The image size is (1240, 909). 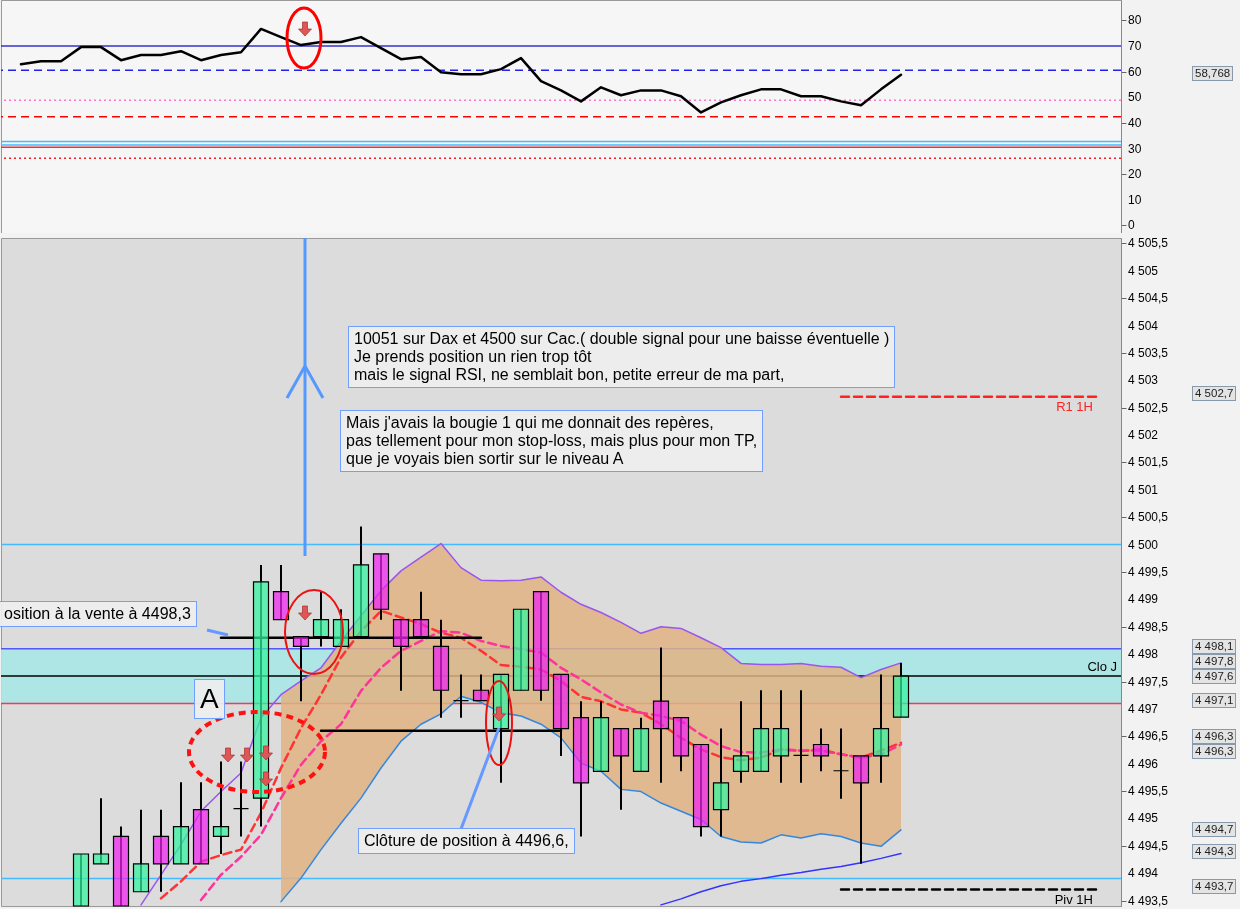 I want to click on y-tick-label: 4 501,5, so click(x=1148, y=462).